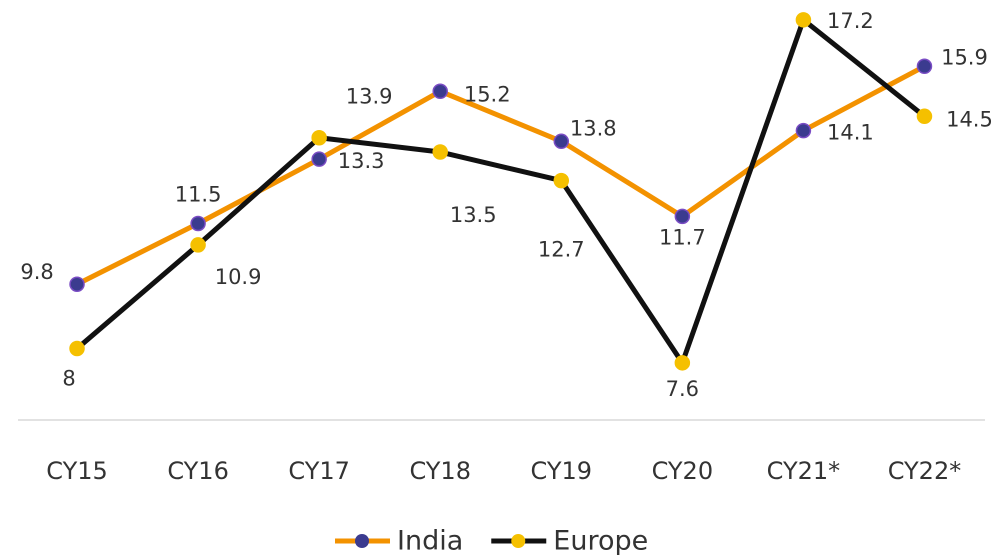 This screenshot has width=998, height=557. What do you see at coordinates (969, 119) in the screenshot?
I see `data-label: 14.5` at bounding box center [969, 119].